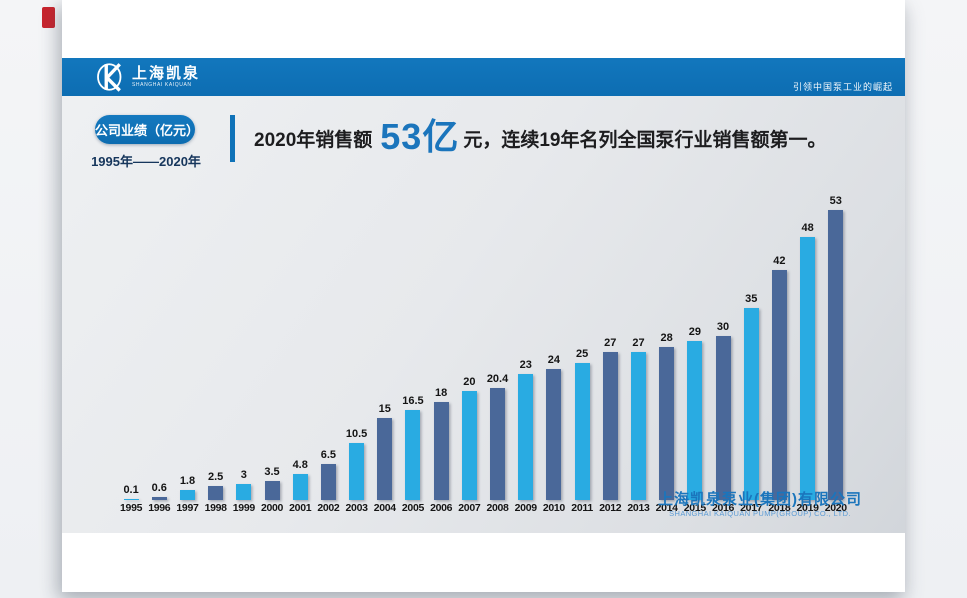 The width and height of the screenshot is (967, 598). I want to click on bar-column: 29 2015, so click(695, 330).